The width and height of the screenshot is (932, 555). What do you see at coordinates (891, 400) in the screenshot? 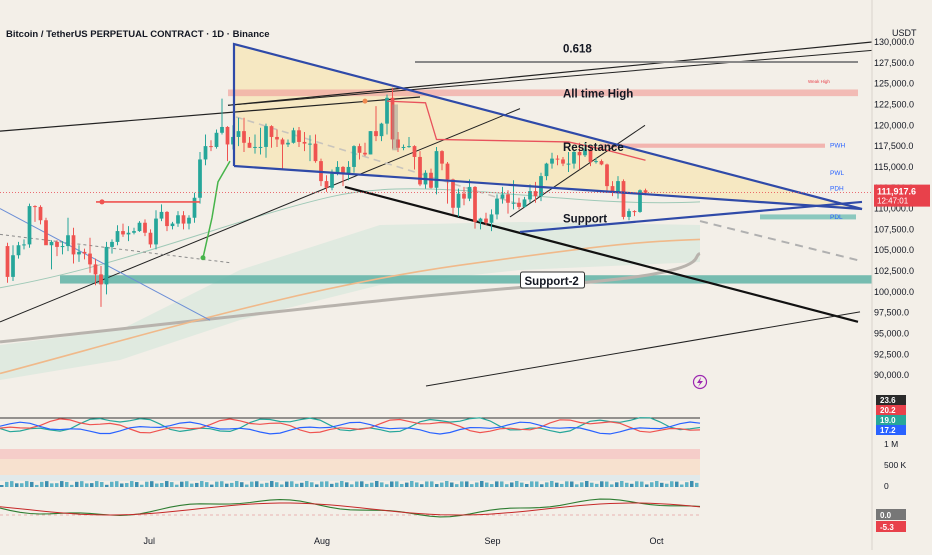
I see `indicator-badge` at bounding box center [891, 400].